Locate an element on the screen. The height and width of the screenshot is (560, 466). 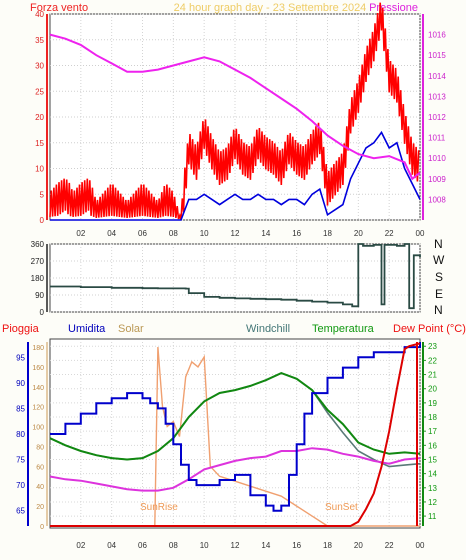
direction-tick-label: 0 is located at coordinates (42, 312).